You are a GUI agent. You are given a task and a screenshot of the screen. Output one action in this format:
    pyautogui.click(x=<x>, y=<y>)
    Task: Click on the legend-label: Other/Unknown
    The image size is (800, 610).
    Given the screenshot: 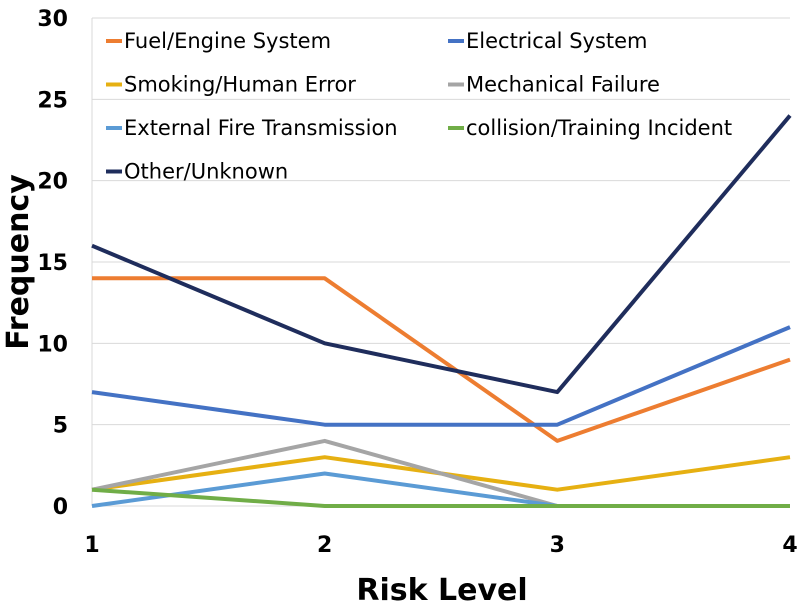 What is the action you would take?
    pyautogui.click(x=206, y=172)
    